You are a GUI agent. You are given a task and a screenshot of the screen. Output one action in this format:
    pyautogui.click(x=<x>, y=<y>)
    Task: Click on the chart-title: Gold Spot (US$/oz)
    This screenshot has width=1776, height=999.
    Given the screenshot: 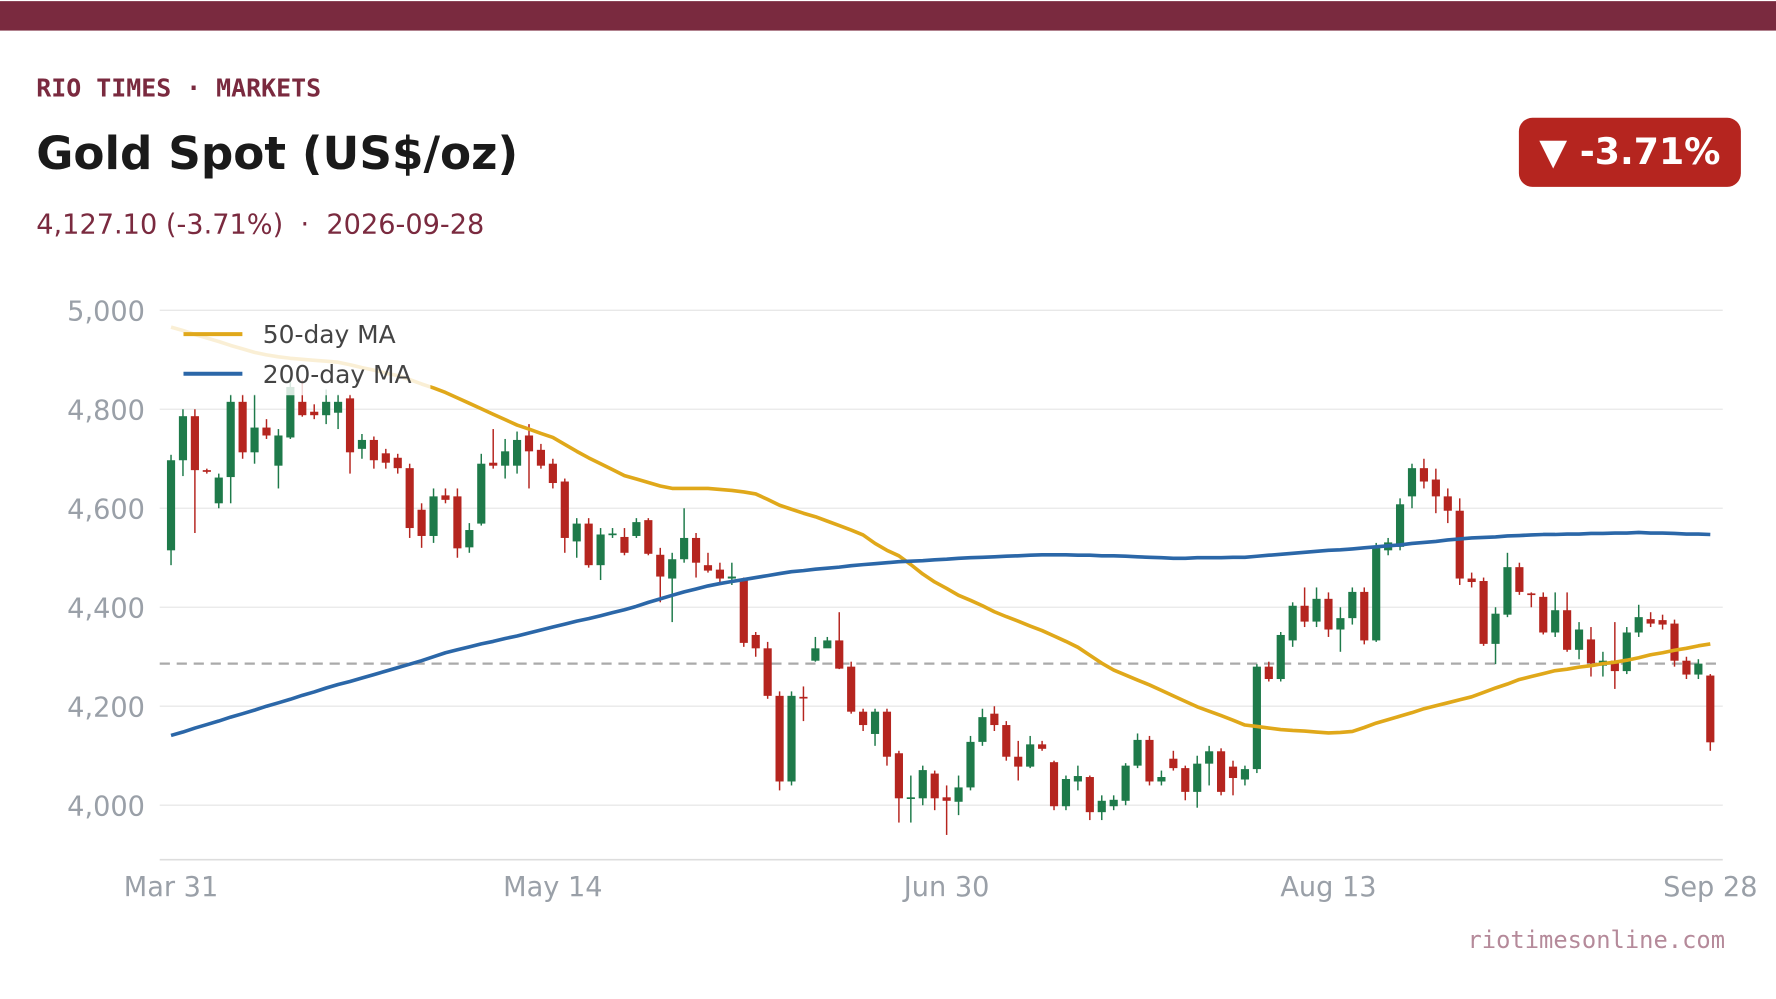 What is the action you would take?
    pyautogui.click(x=277, y=153)
    